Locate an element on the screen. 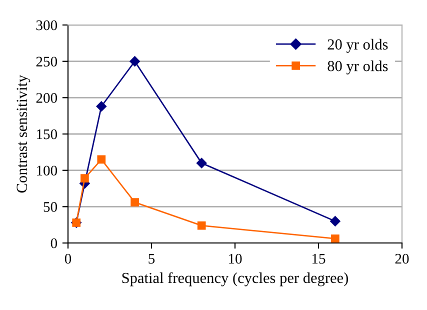  legend-label: 20 yr olds is located at coordinates (358, 45).